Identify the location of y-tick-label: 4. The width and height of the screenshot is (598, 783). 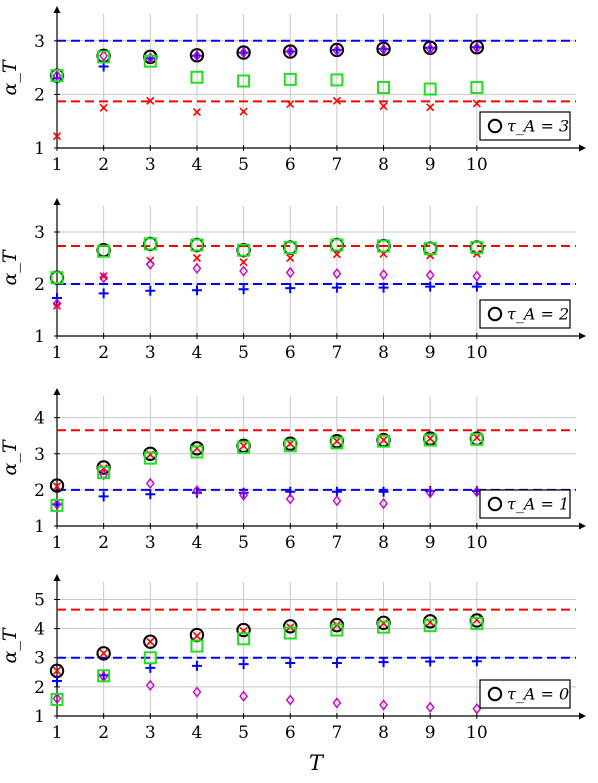
(39, 419).